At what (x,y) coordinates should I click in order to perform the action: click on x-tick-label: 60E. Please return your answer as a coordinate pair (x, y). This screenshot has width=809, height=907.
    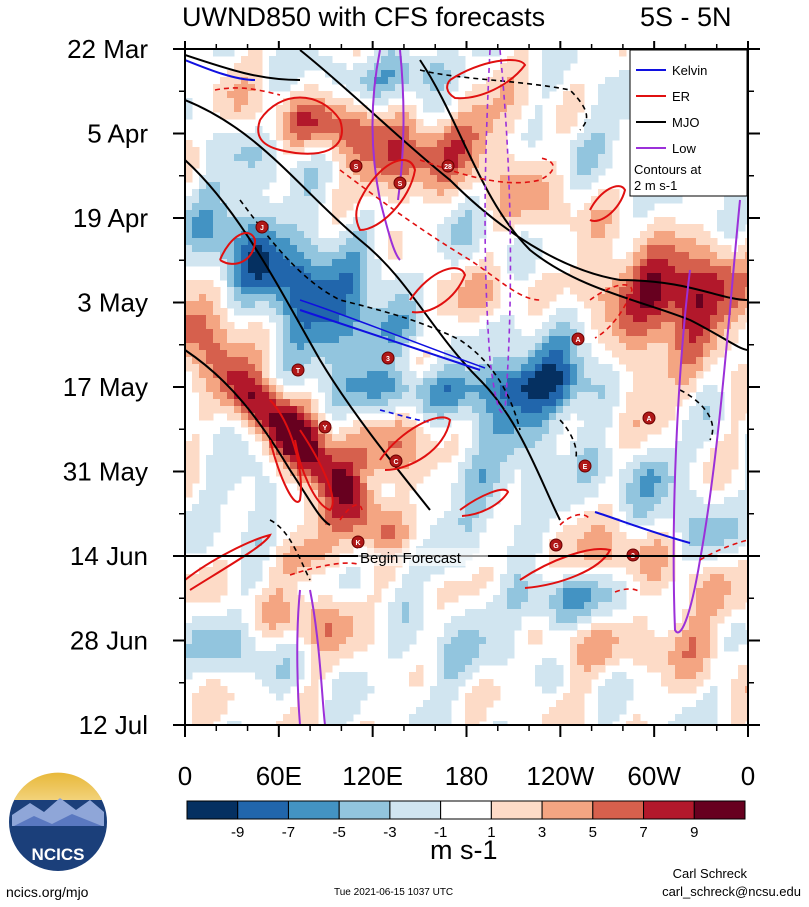
    Looking at the image, I should click on (279, 776).